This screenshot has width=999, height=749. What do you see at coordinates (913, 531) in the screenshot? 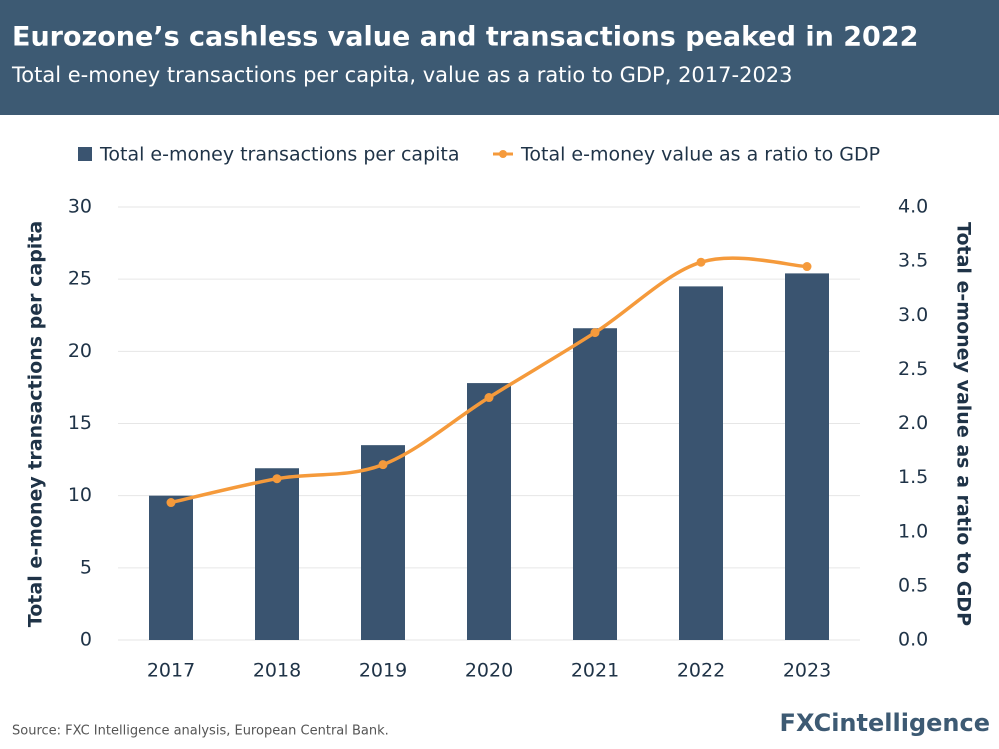
I see `y2-tick-label: 1.0` at bounding box center [913, 531].